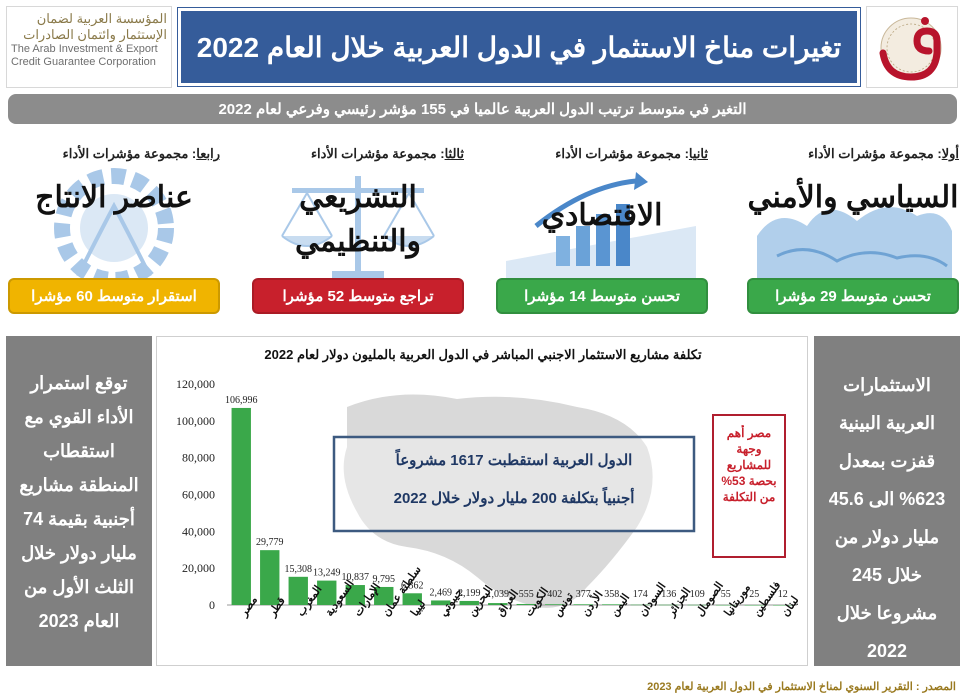 Image resolution: width=965 pixels, height=700 pixels. What do you see at coordinates (270, 542) in the screenshot?
I see `bar-value-label: 29,779` at bounding box center [270, 542].